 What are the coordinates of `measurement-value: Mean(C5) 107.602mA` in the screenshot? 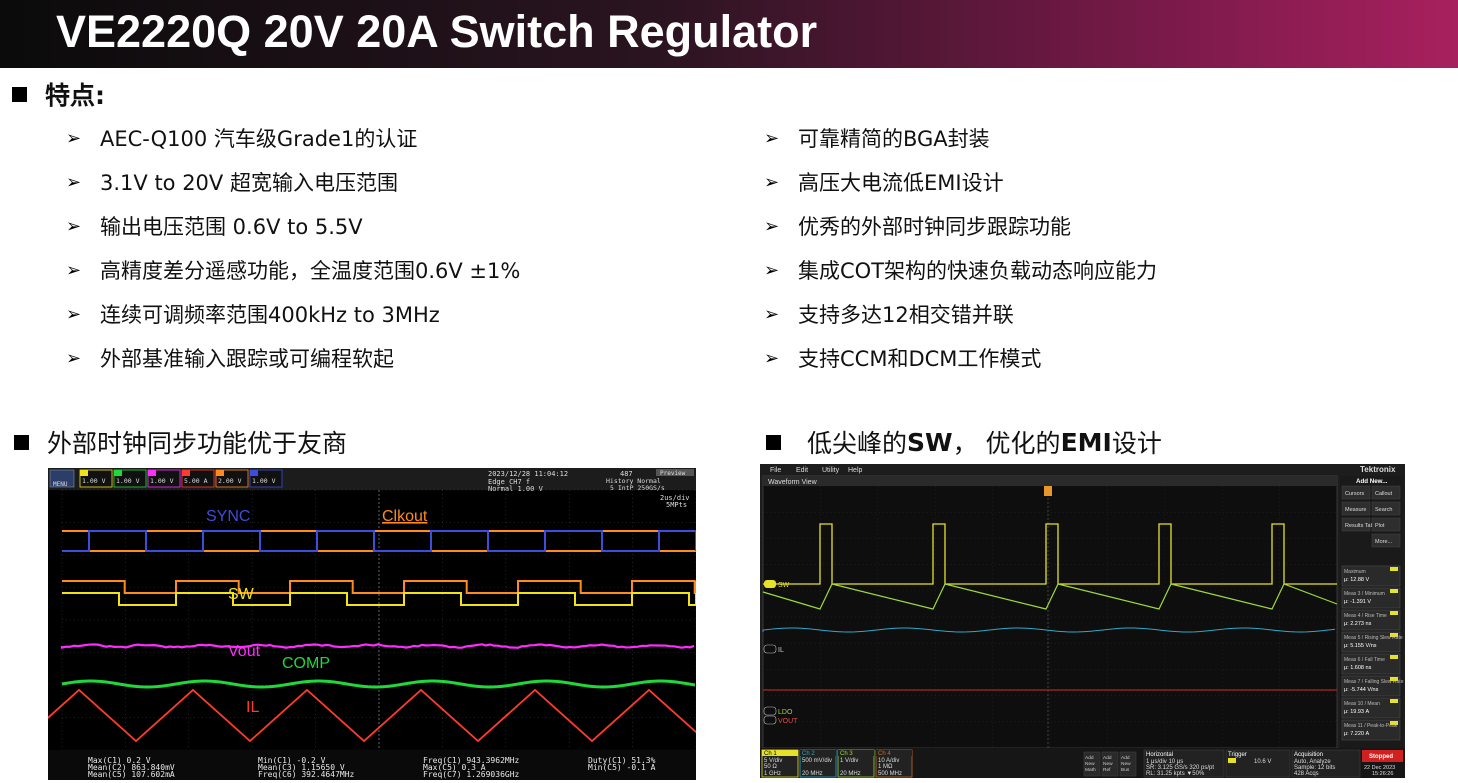 It's located at (131, 774).